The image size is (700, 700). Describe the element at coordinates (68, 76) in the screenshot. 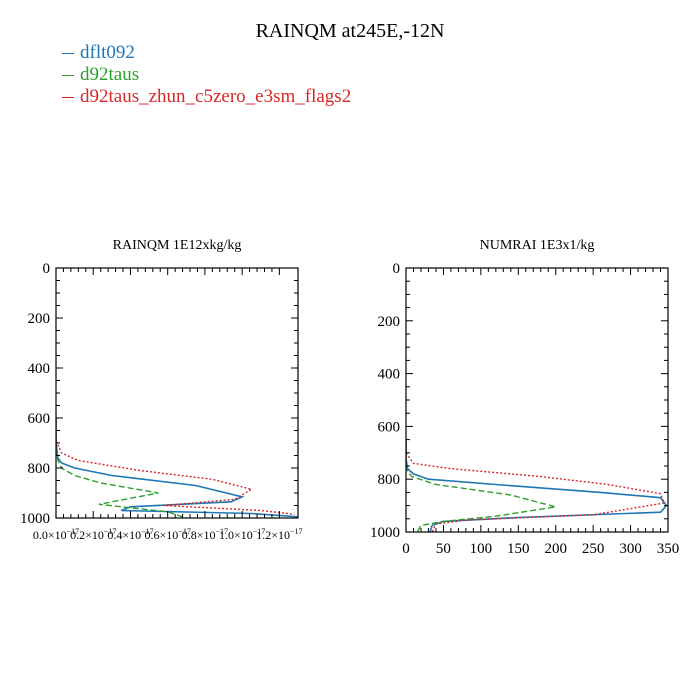

I see `legend-swatch-d92taus` at that location.